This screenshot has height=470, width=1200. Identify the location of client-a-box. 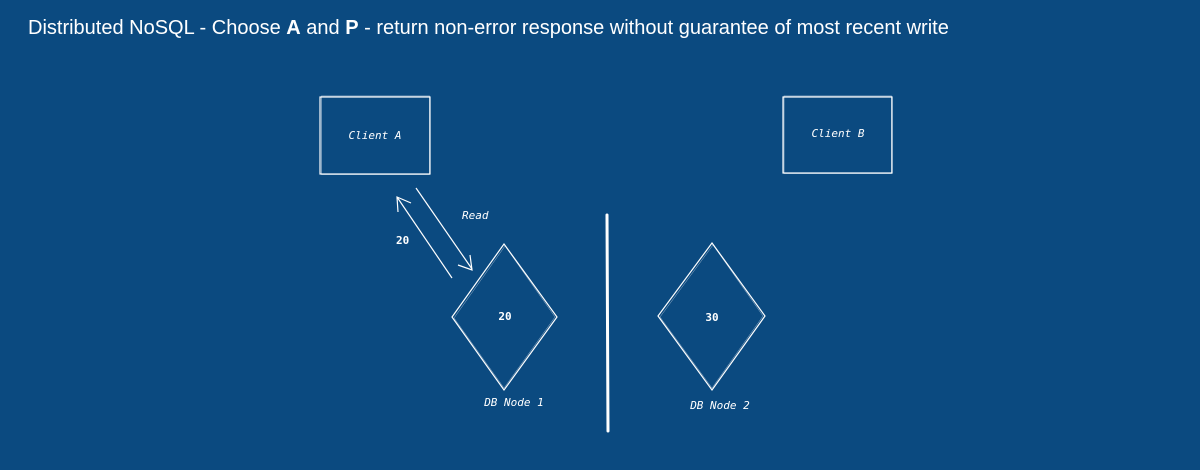
(375, 135).